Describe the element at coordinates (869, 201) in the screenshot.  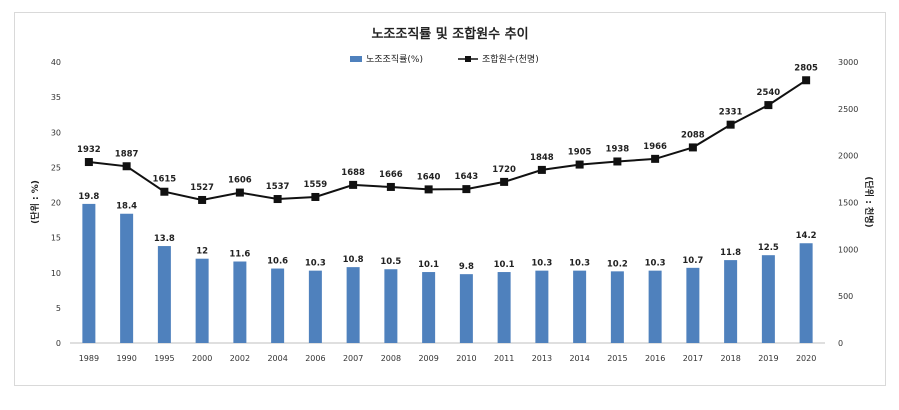
I see `y-axis-title-right: (단위 : 천명)` at that location.